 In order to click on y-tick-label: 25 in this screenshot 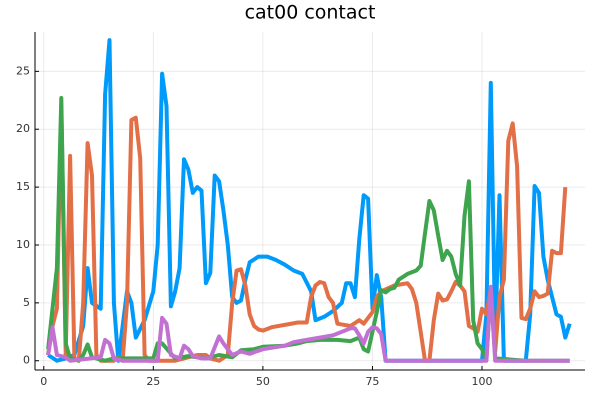, I will do `click(23, 70)`.